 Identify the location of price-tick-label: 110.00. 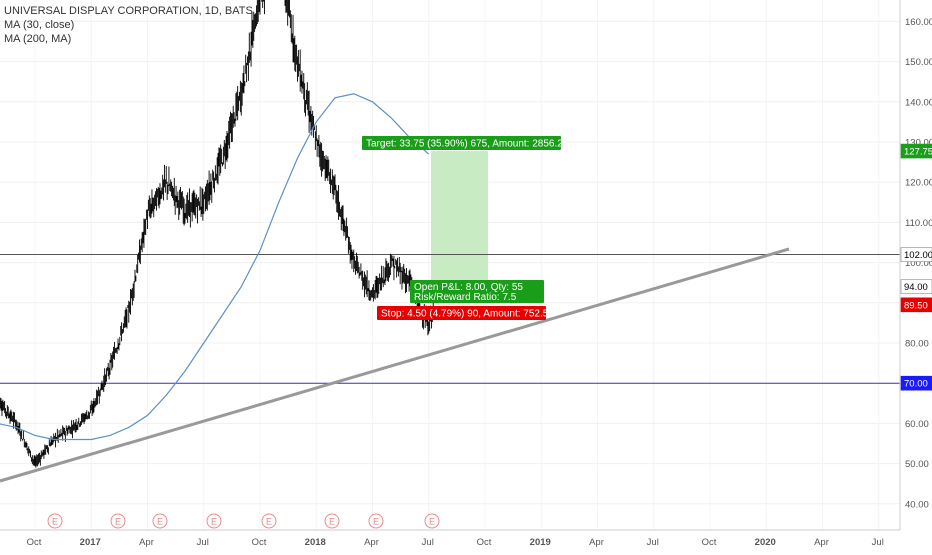
(918, 223).